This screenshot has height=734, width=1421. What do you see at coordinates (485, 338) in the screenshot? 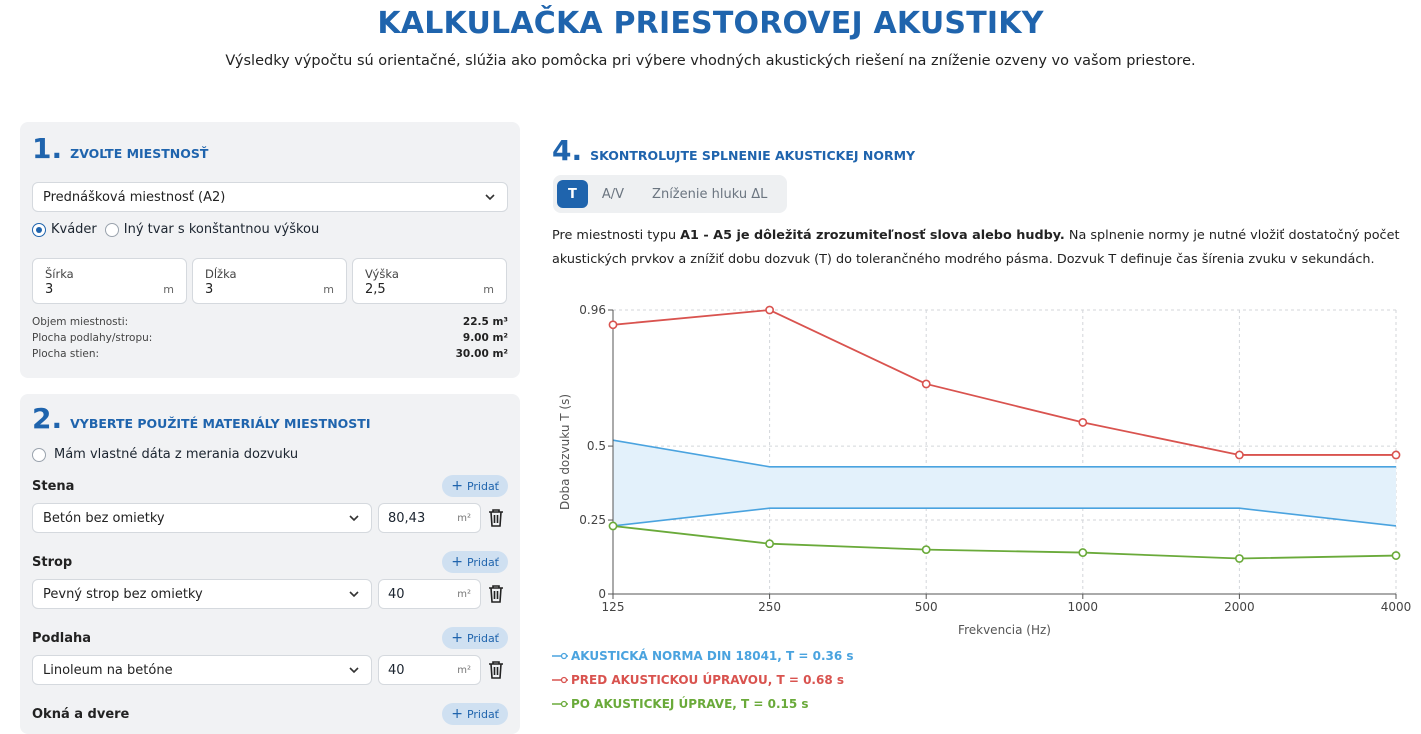
I see `stat-value: 9.00 m²` at bounding box center [485, 338].